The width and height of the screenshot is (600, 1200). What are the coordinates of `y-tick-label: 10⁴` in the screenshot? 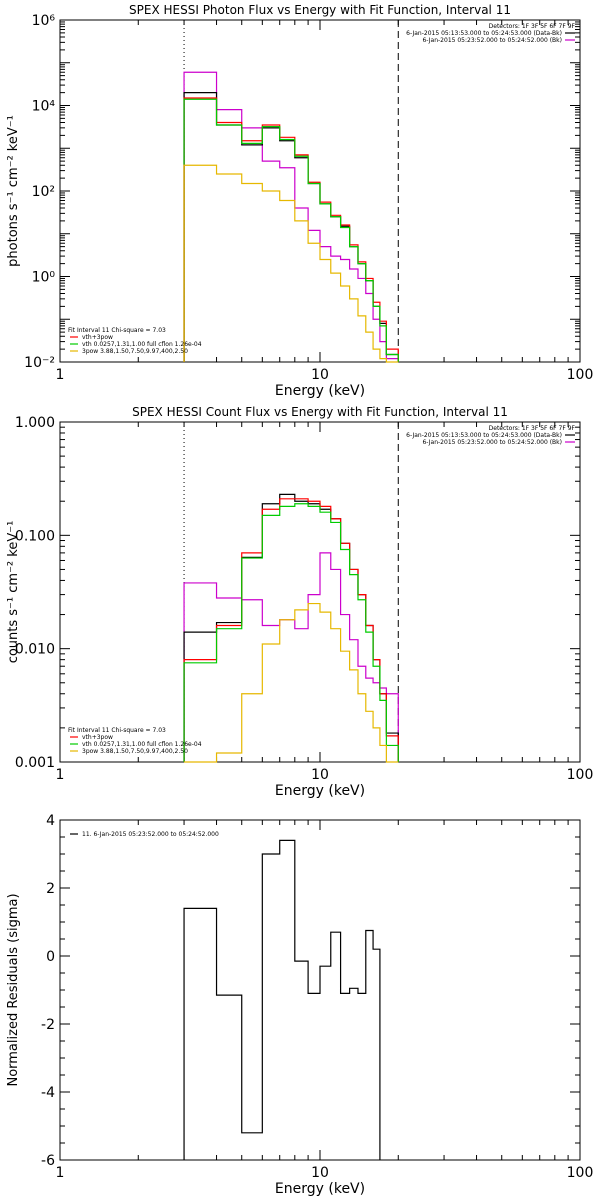 It's located at (44, 107).